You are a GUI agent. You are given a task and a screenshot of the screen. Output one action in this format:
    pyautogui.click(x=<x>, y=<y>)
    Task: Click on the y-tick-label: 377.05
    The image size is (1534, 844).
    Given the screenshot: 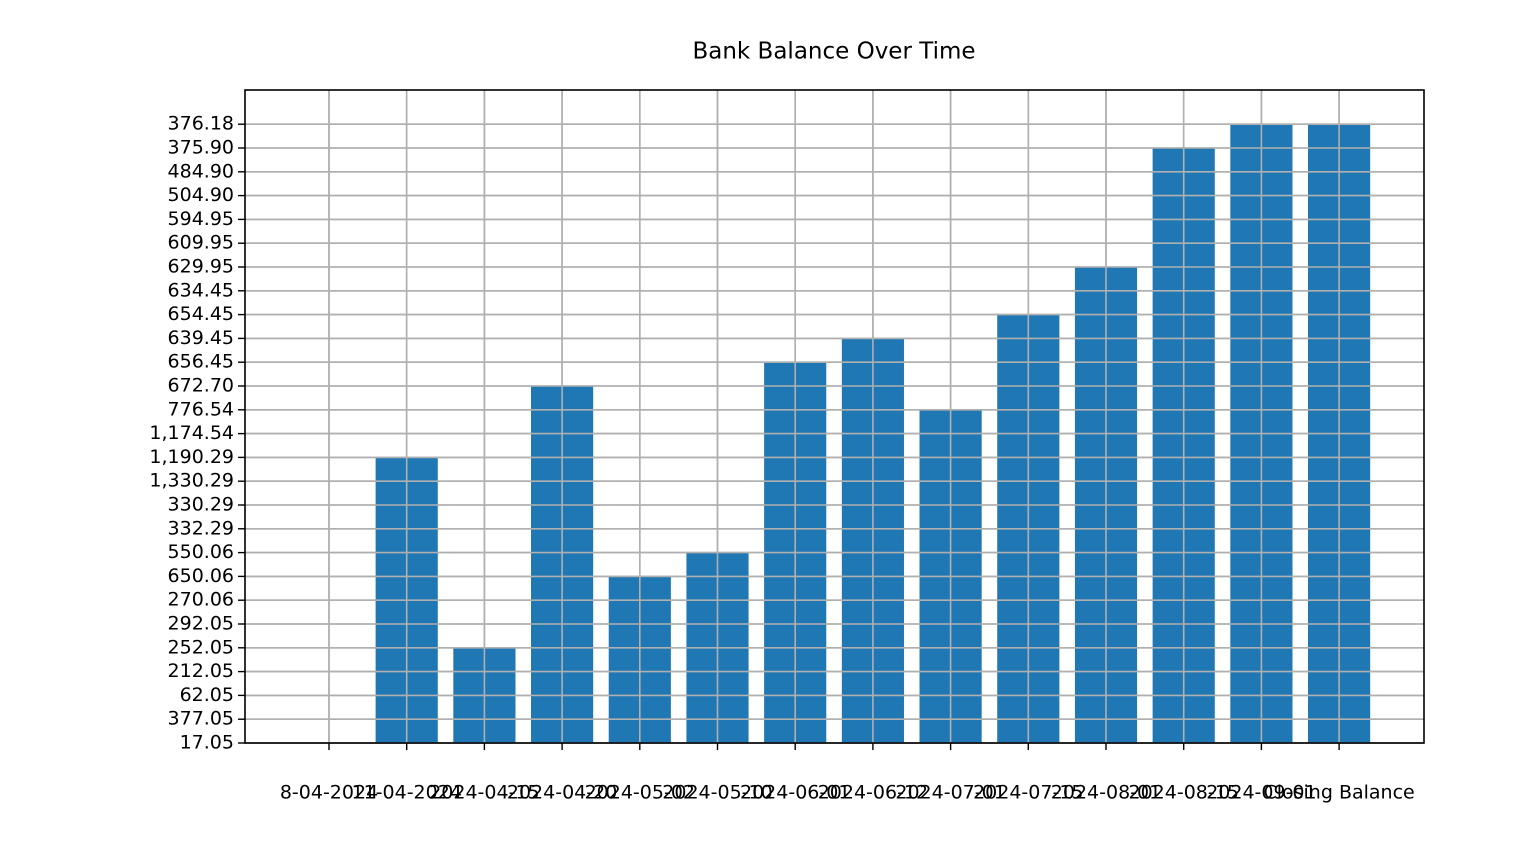 What is the action you would take?
    pyautogui.click(x=201, y=719)
    